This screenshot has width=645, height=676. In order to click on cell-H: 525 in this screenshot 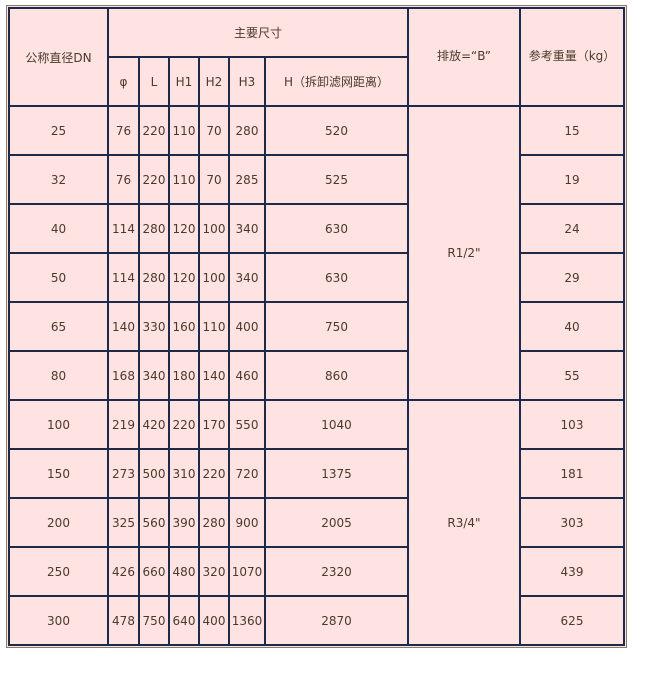, I will do `click(336, 179)`.